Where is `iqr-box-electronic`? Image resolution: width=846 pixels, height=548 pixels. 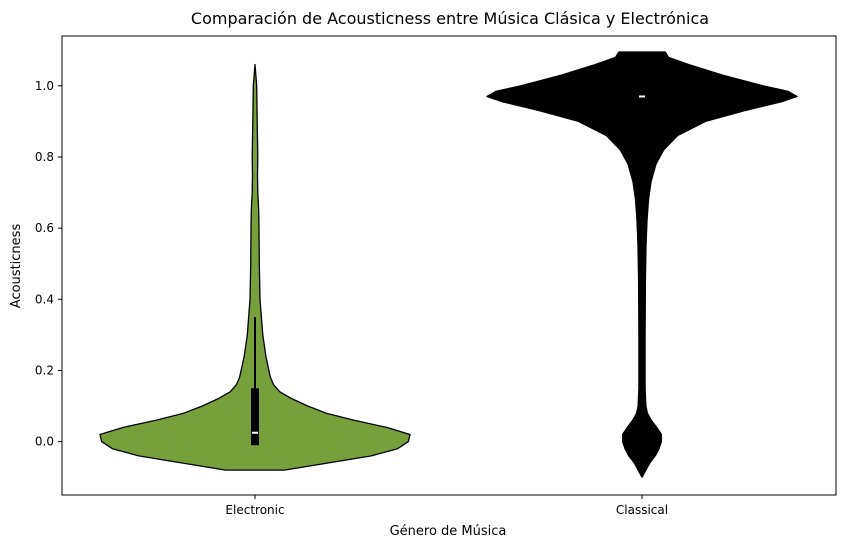
iqr-box-electronic is located at coordinates (255, 417).